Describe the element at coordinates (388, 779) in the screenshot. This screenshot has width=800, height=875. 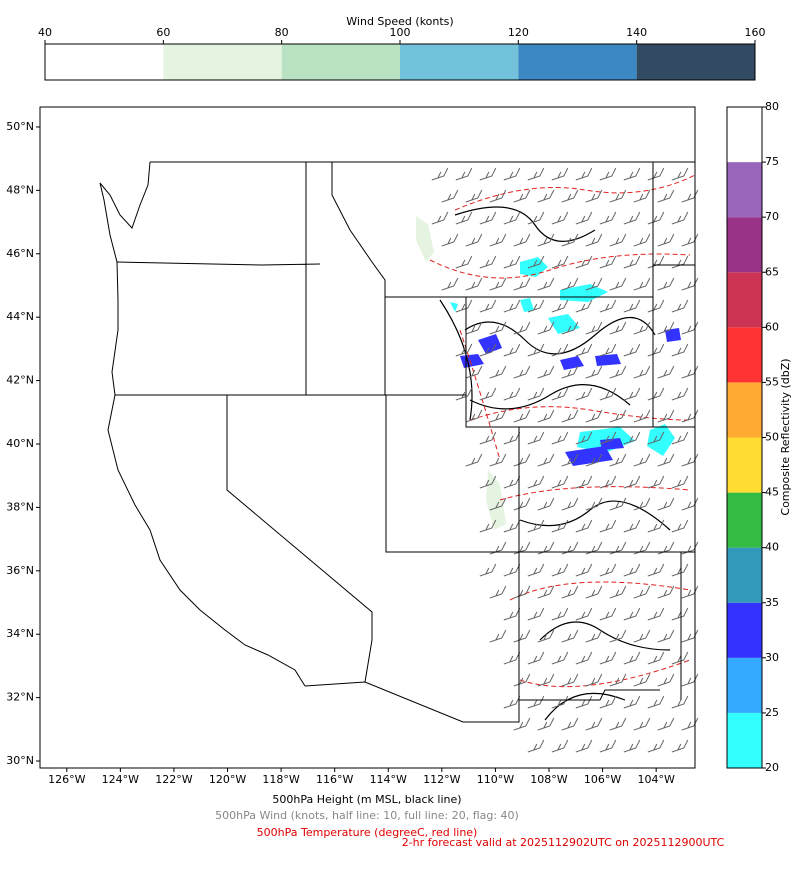
I see `lon-tick-label: 114°W` at that location.